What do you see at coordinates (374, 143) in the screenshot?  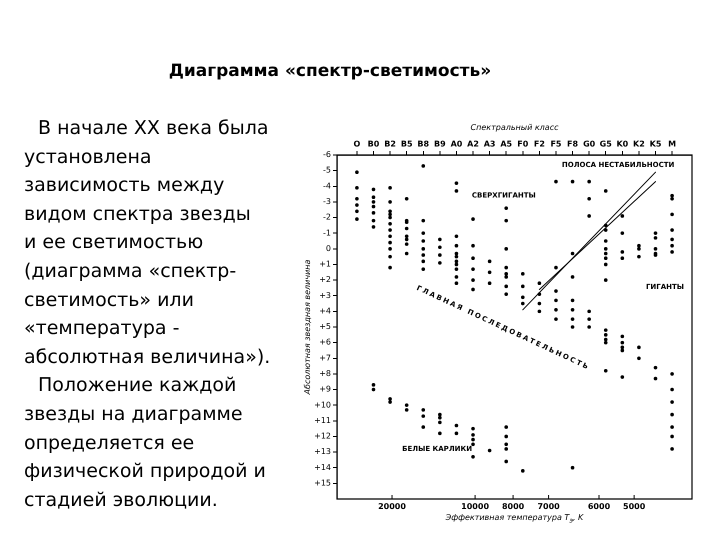 I see `x-tick-label: B0` at bounding box center [374, 143].